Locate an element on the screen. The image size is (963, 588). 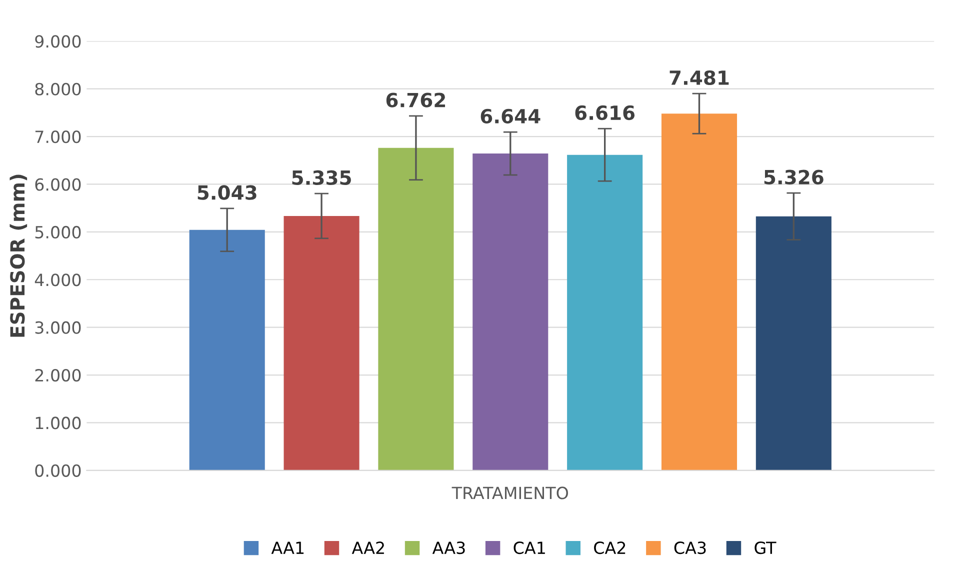
legend-label: CA3 is located at coordinates (690, 547).